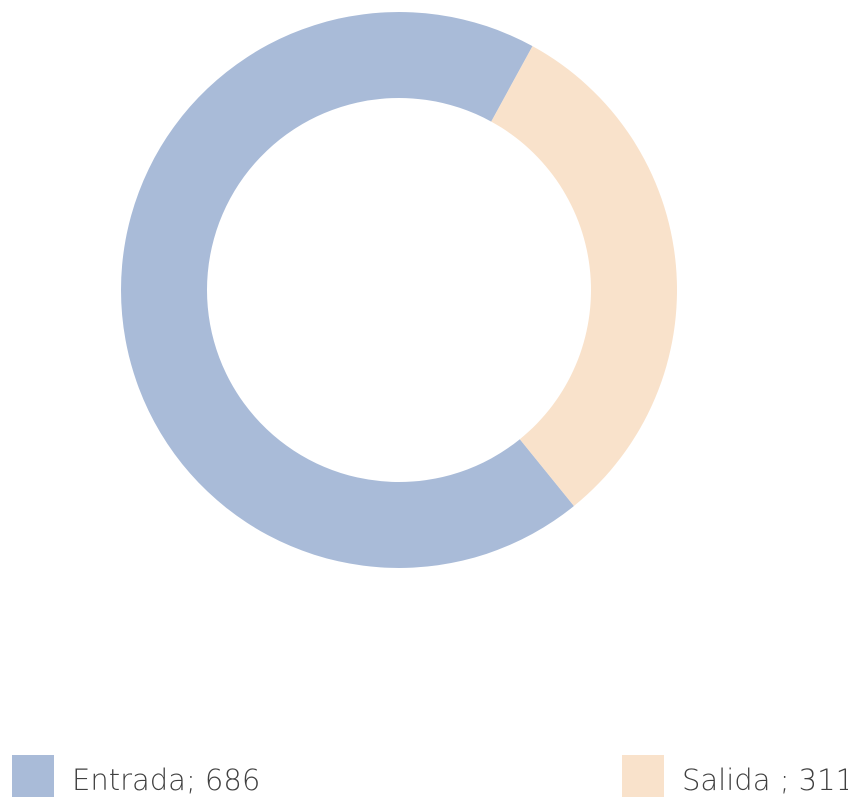 The width and height of the screenshot is (848, 799). Describe the element at coordinates (765, 780) in the screenshot. I see `legend-label: Salida ; 311` at that location.